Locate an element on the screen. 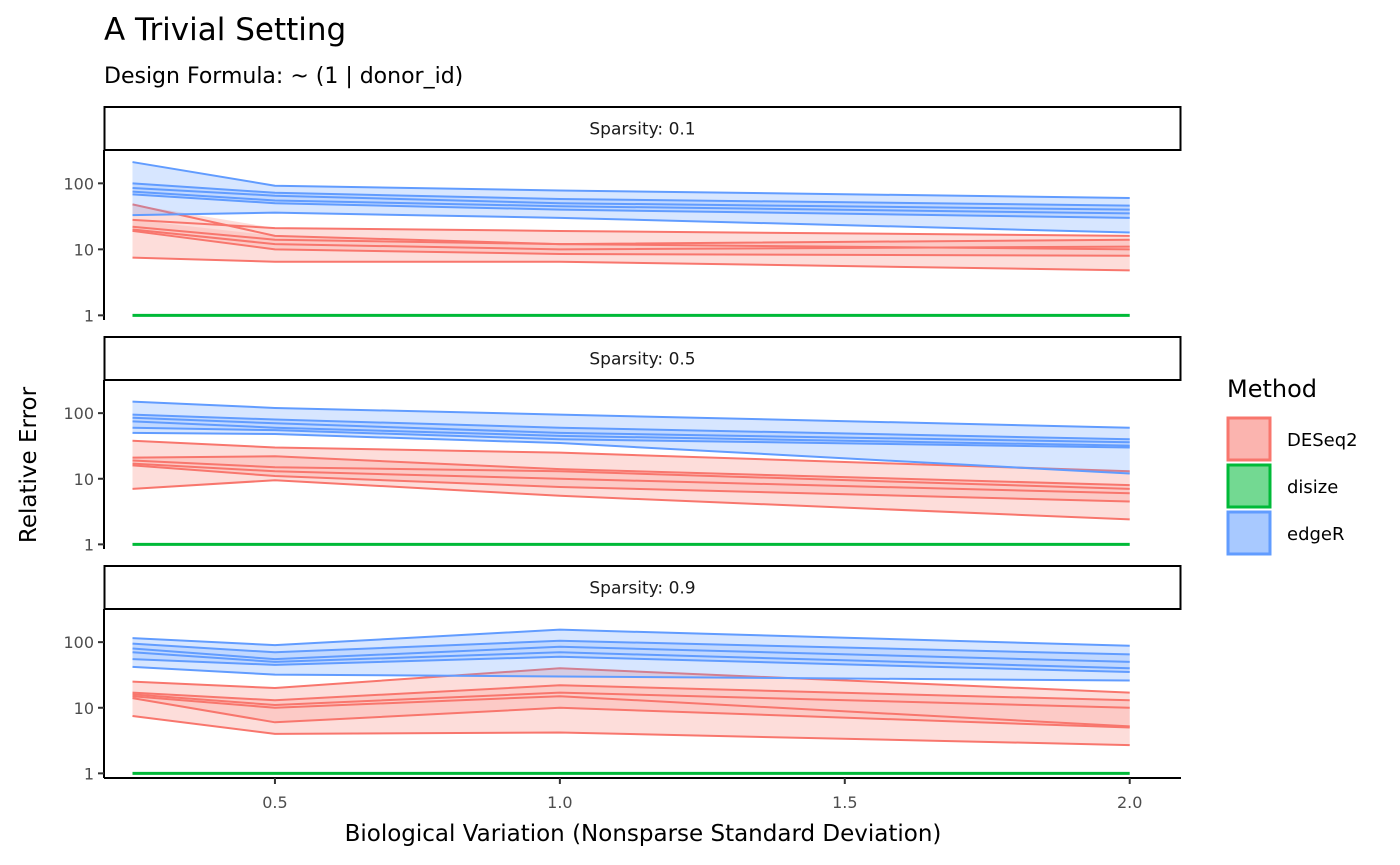  legend-entry-edger: edgeR is located at coordinates (1285, 533).